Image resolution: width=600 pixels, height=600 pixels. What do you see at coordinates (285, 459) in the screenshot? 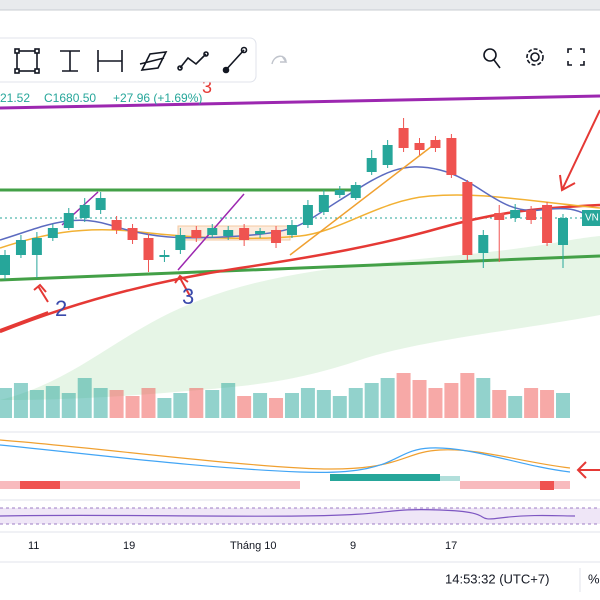
I see `macd-line` at bounding box center [285, 459].